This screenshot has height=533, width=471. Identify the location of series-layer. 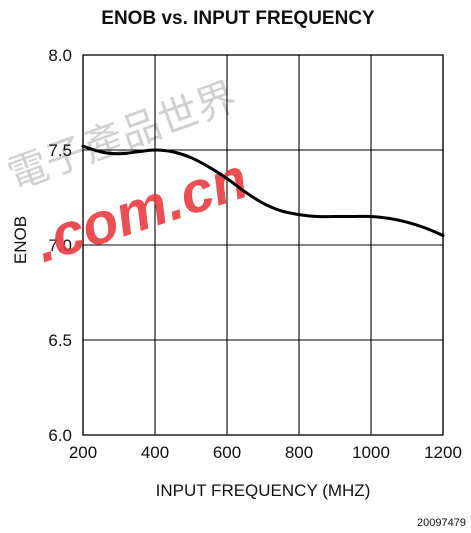
(263, 190).